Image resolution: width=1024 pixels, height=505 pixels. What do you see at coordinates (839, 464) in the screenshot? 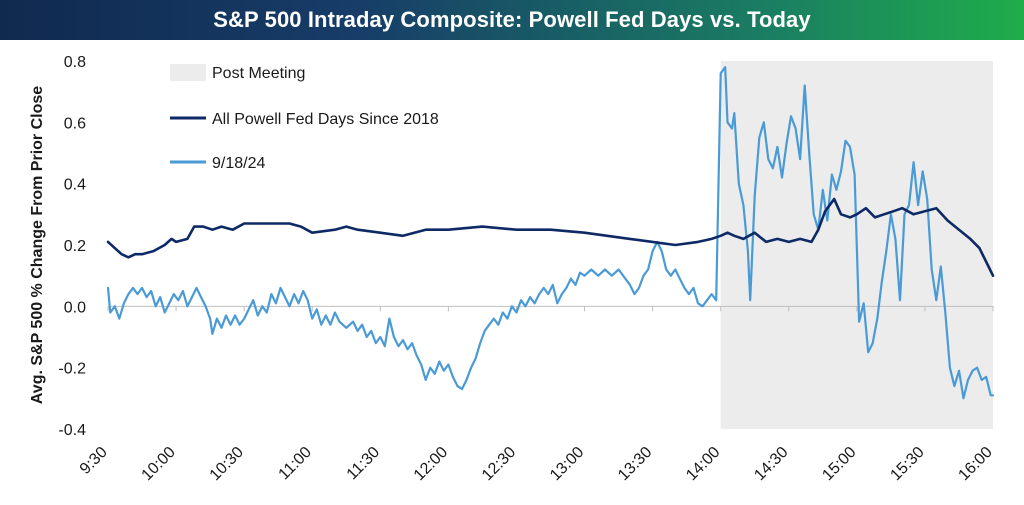
I see `x-tick-label: 15:00` at bounding box center [839, 464].